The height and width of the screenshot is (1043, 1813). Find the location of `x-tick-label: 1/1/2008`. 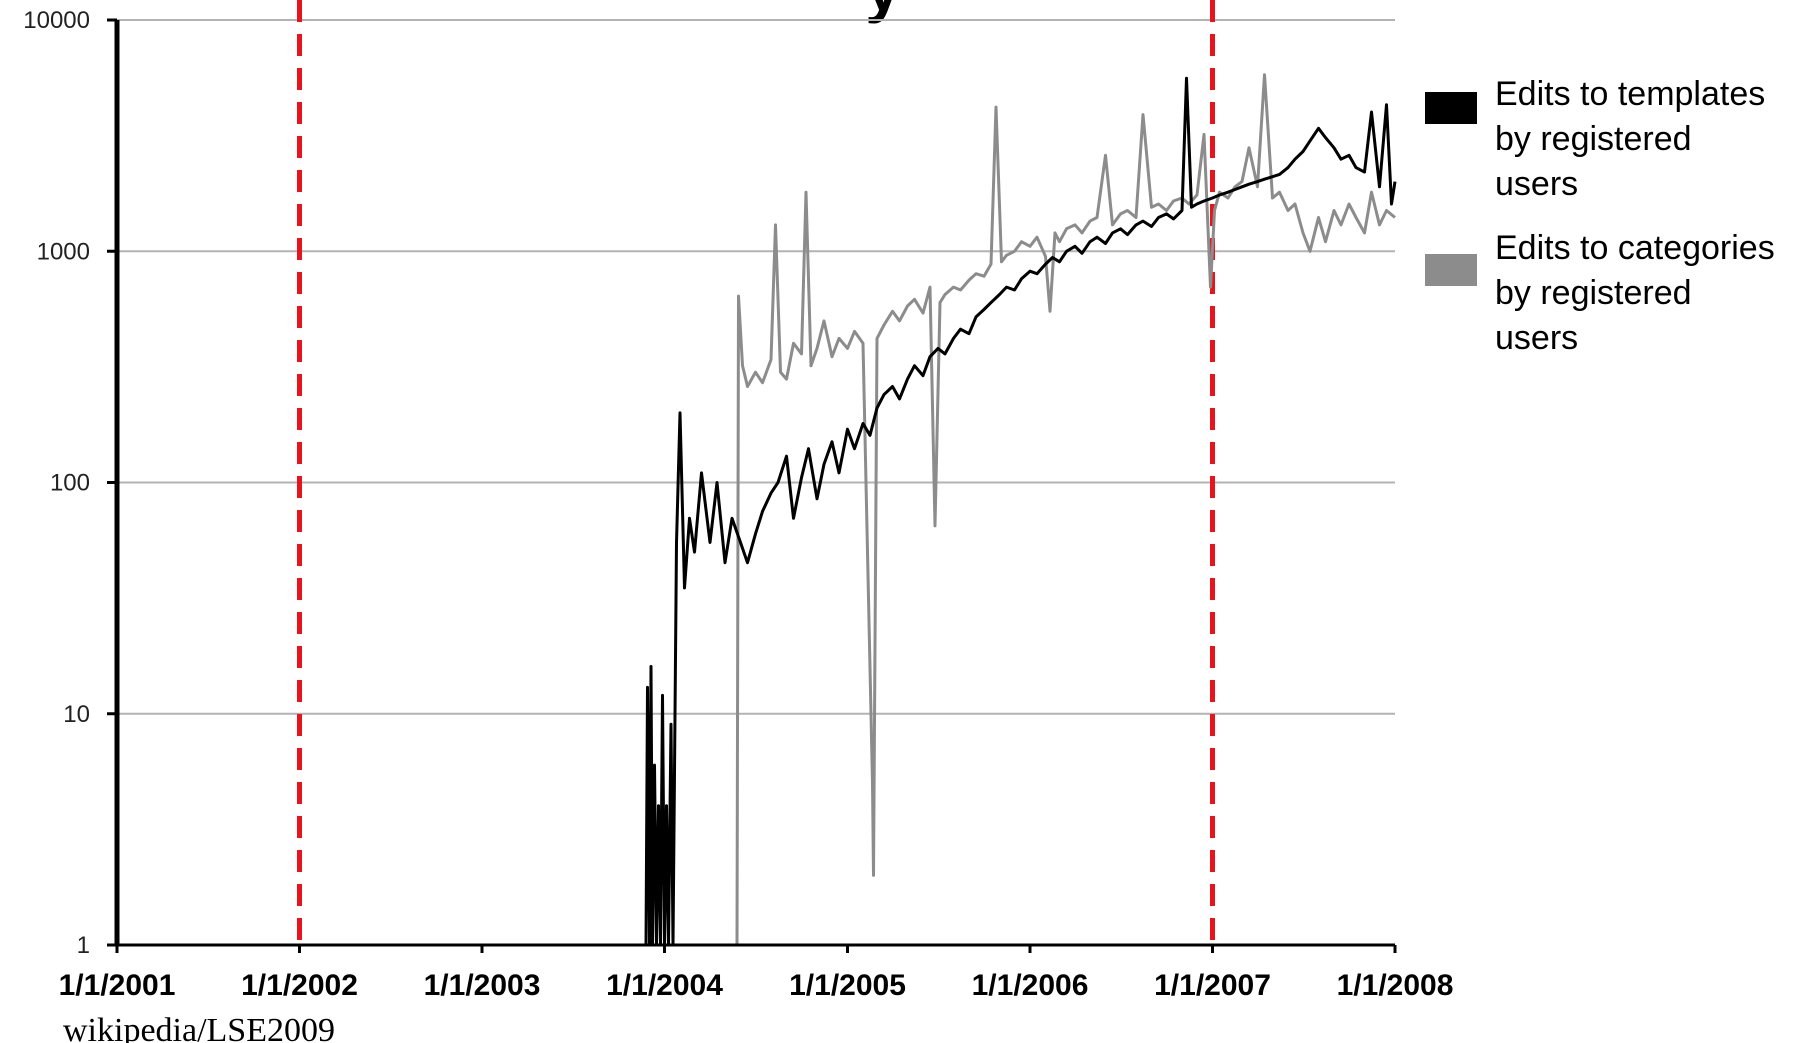

x-tick-label: 1/1/2008 is located at coordinates (1395, 985).